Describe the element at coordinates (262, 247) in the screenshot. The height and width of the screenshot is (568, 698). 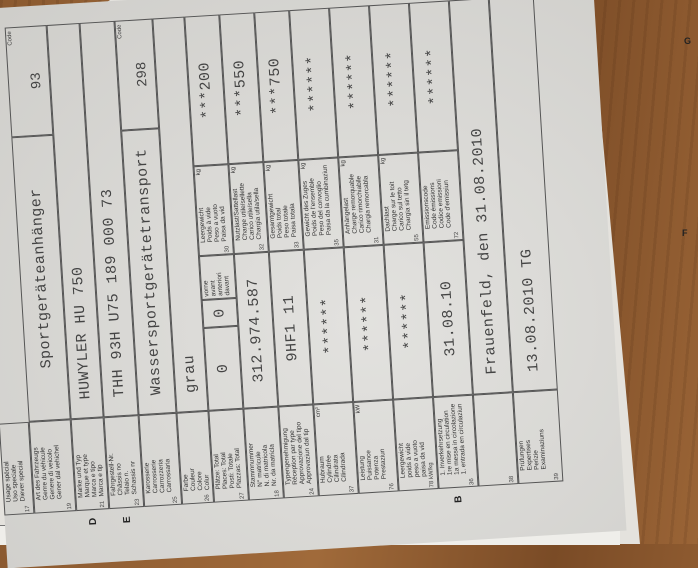
I see `sub-field-number: 32` at that location.